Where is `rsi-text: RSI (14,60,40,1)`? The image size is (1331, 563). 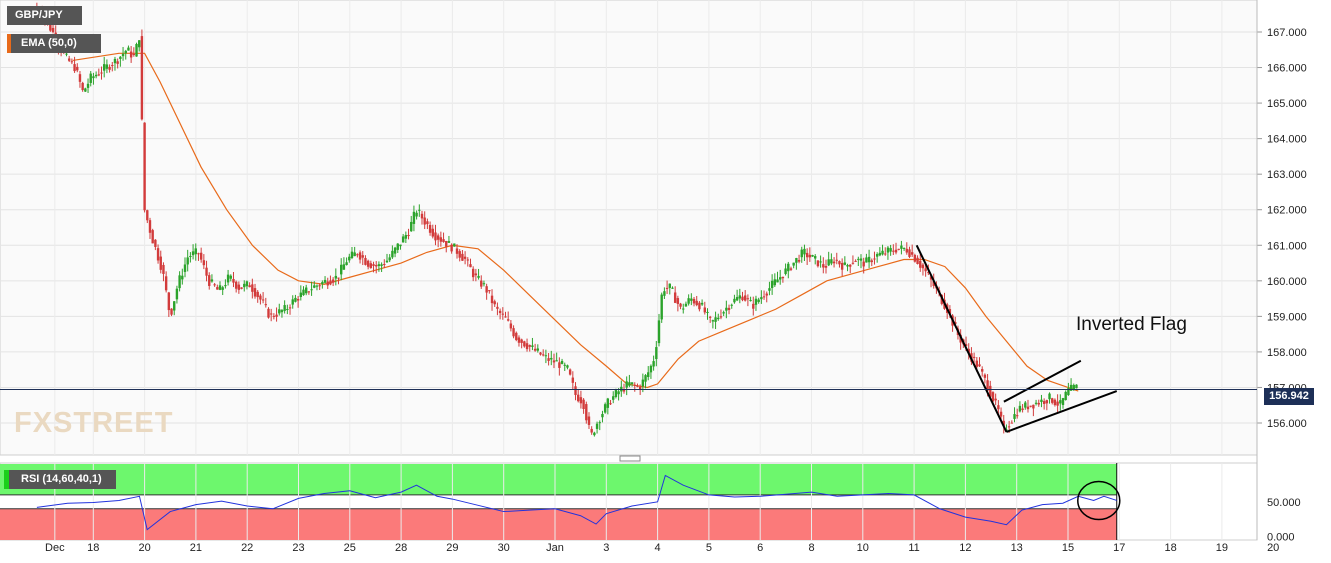
rsi-text: RSI (14,60,40,1) is located at coordinates (61, 479).